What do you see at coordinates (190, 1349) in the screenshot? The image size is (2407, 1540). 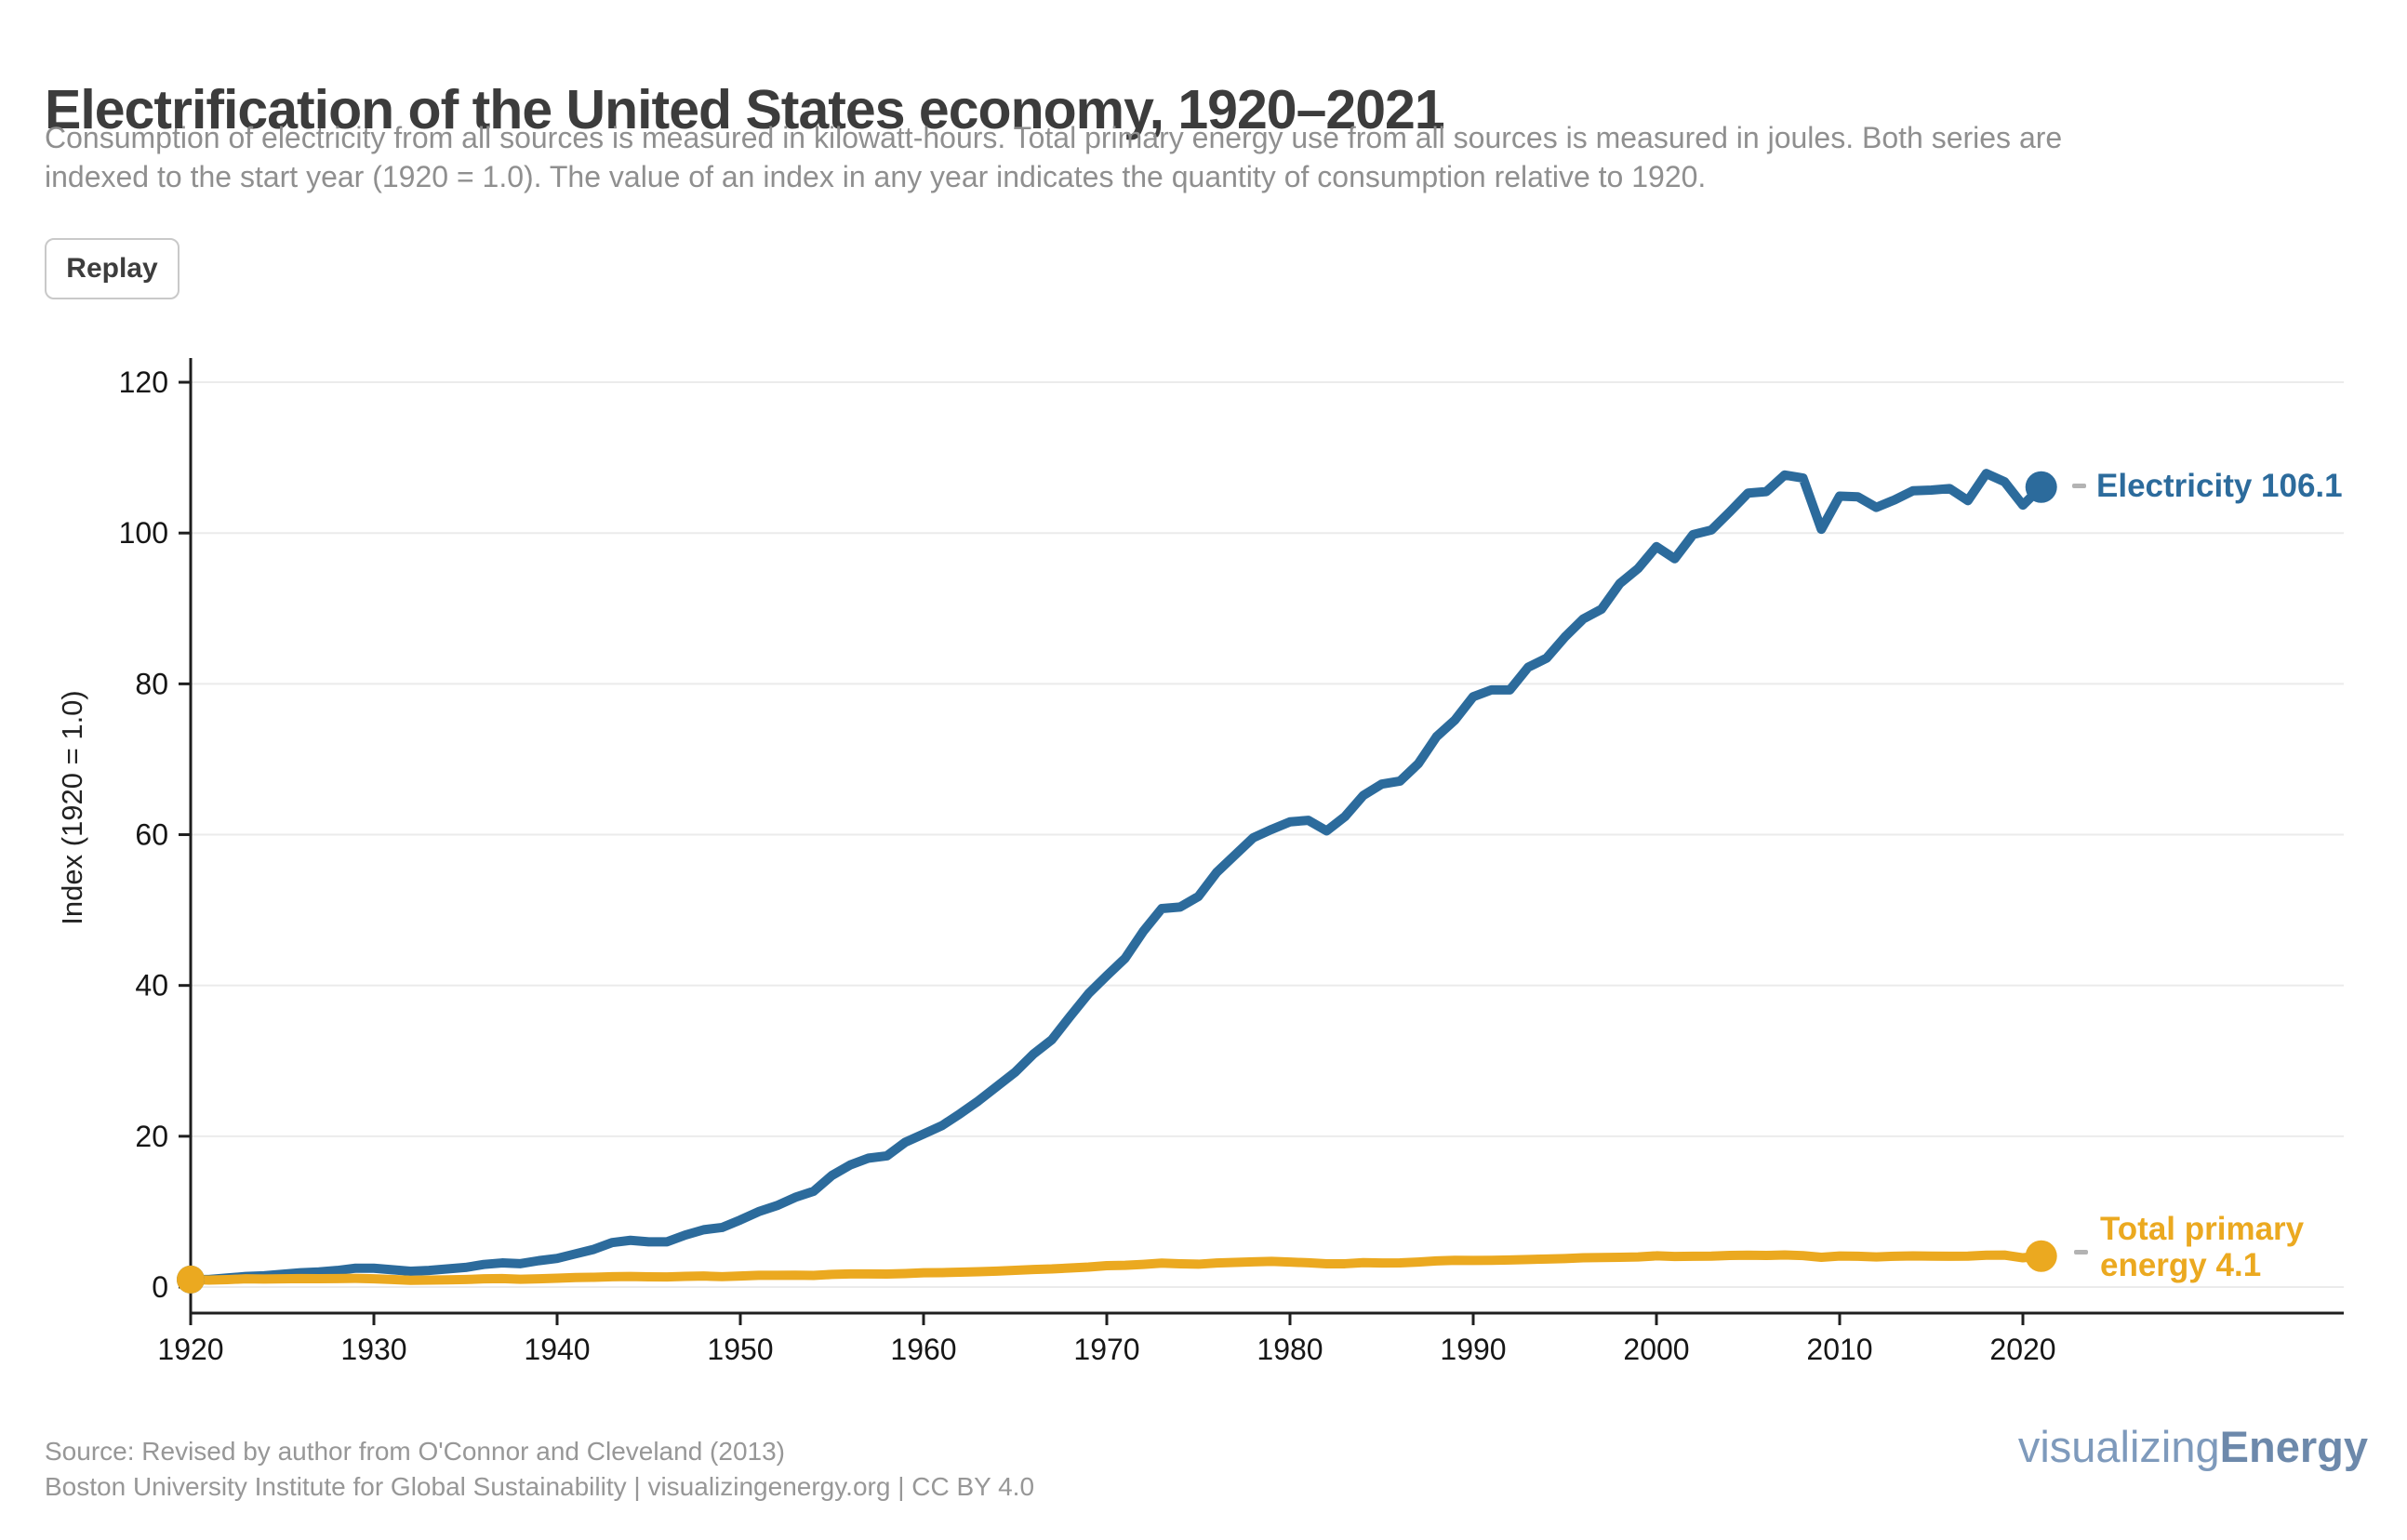 I see `x-tick-label: 1920` at bounding box center [190, 1349].